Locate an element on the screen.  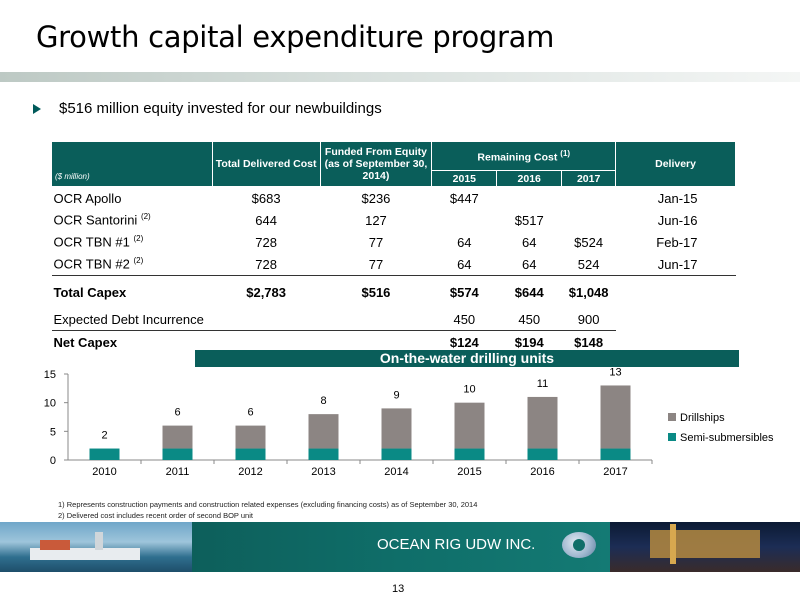
unit-name: OCR Santorini (2) is located at coordinates (102, 220).